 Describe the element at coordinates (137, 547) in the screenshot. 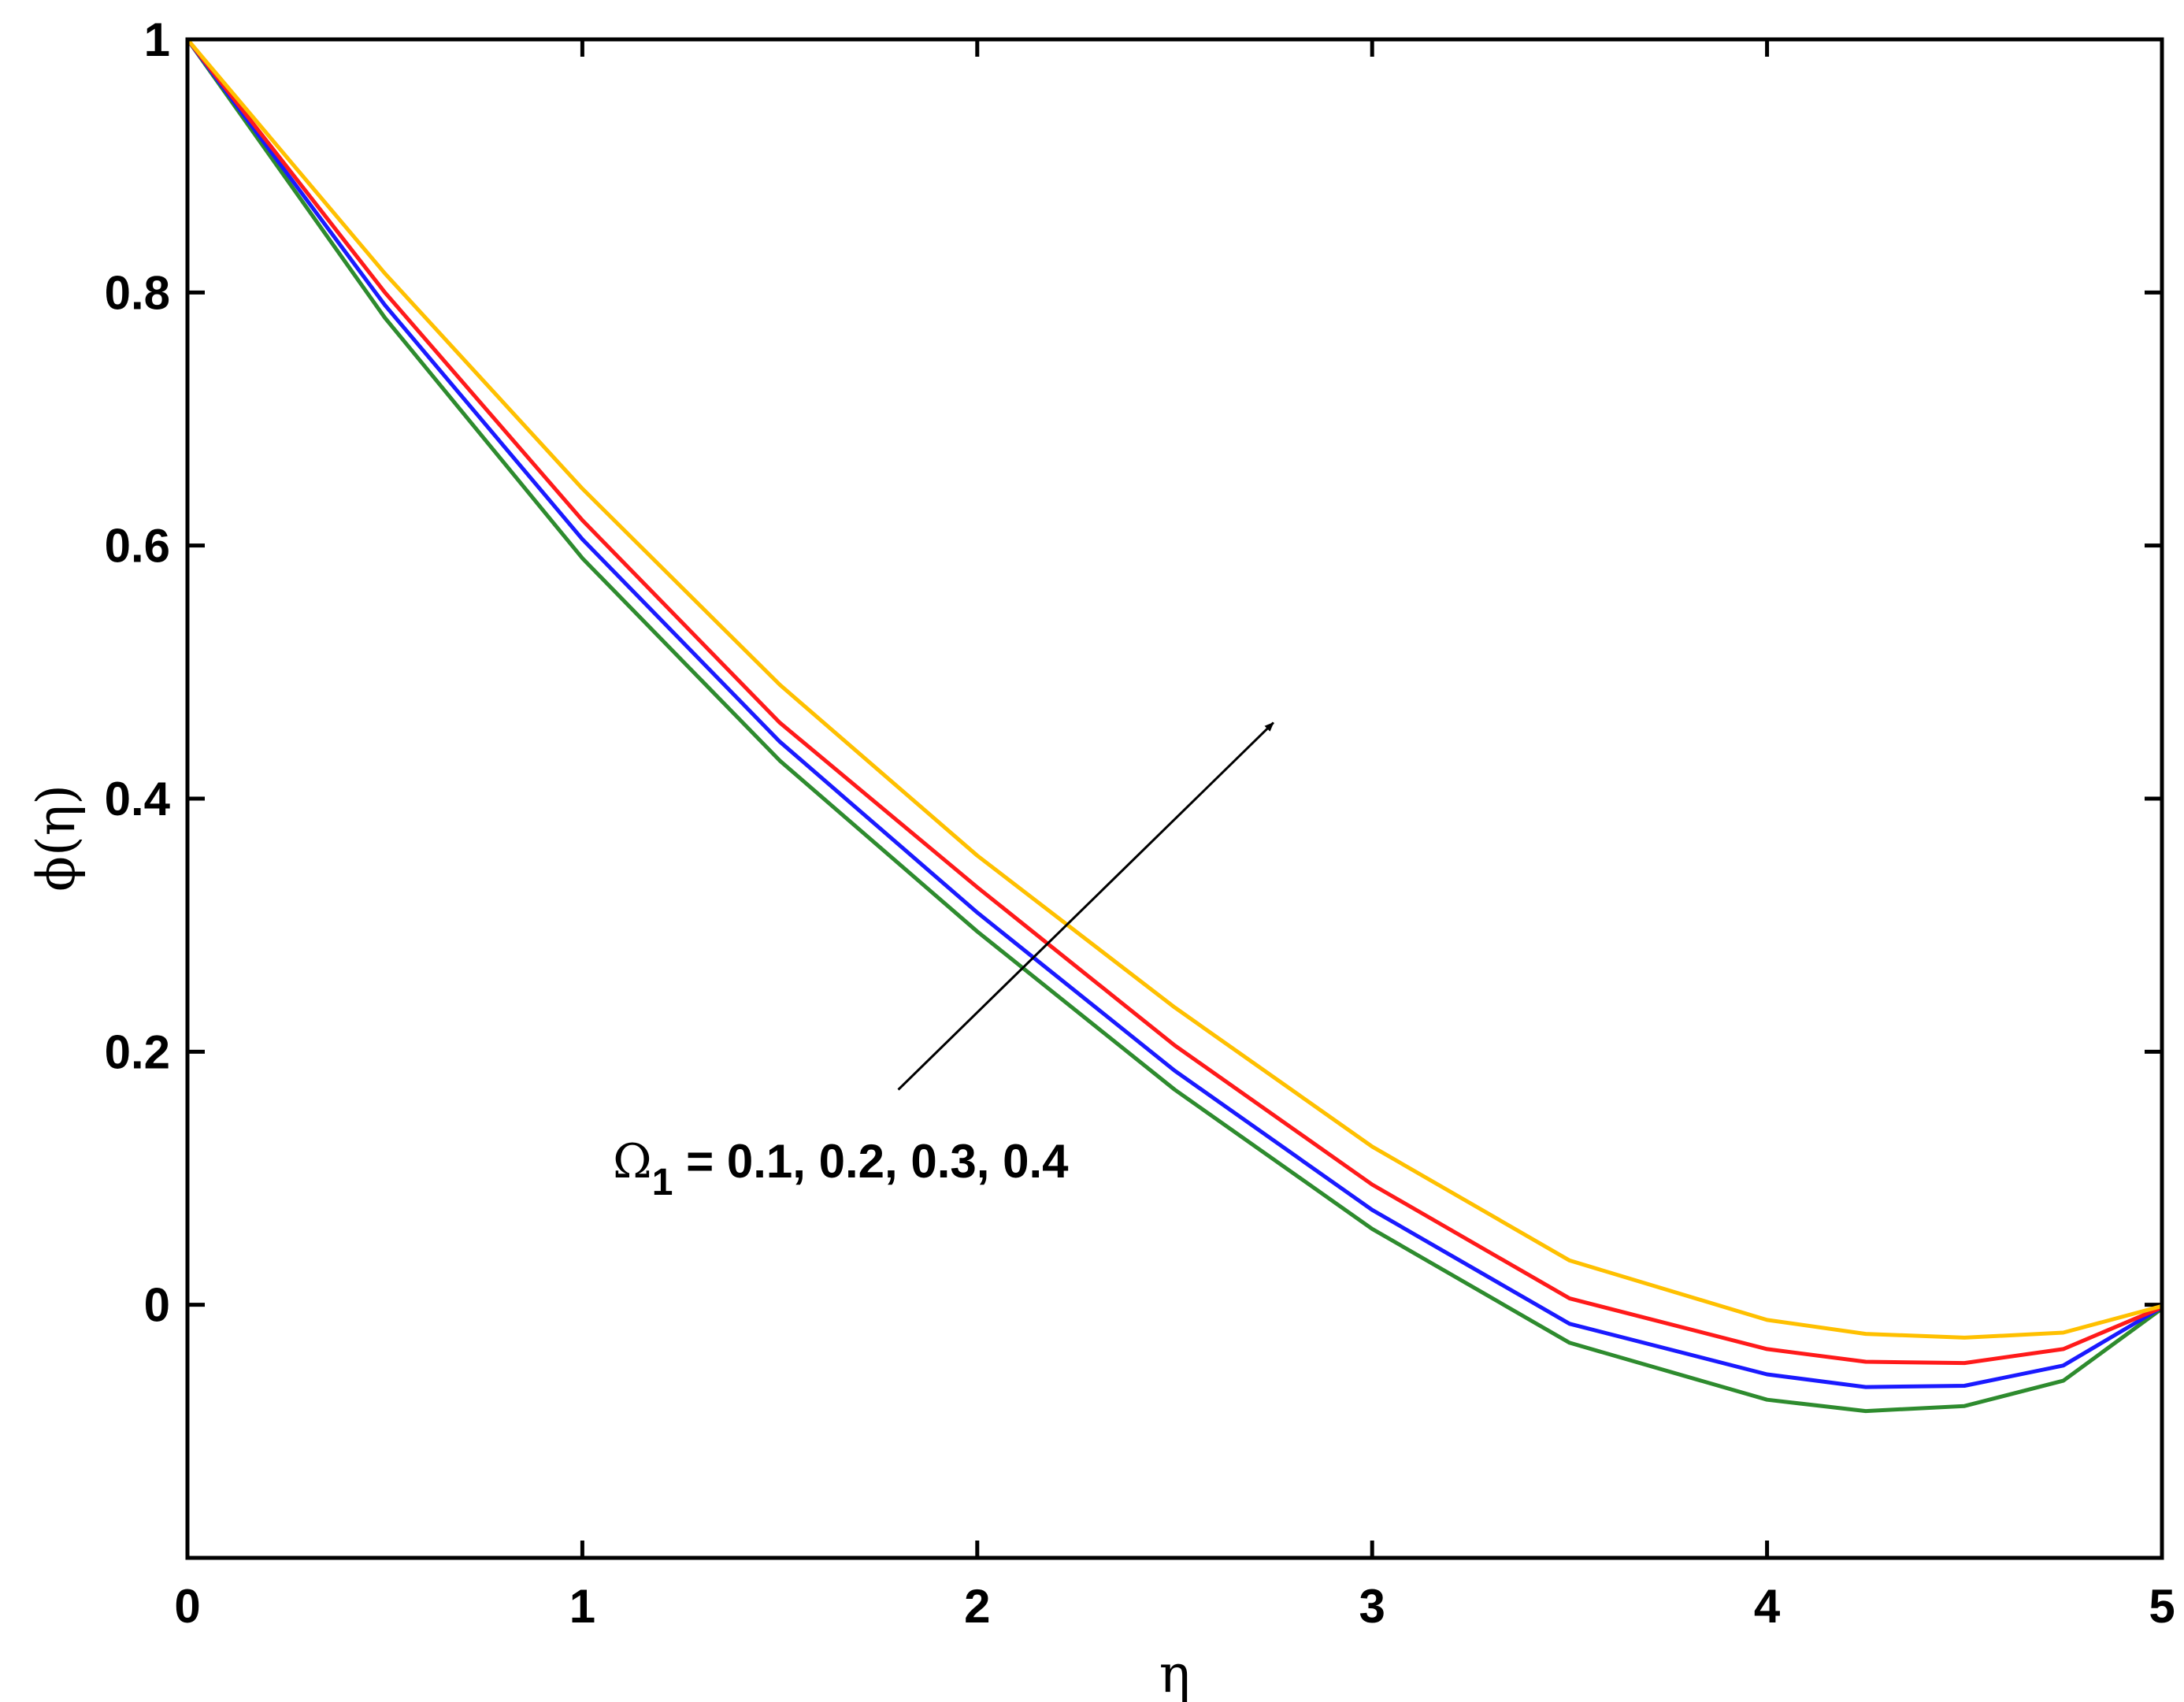

I see `y-tick-label: 0.6` at that location.